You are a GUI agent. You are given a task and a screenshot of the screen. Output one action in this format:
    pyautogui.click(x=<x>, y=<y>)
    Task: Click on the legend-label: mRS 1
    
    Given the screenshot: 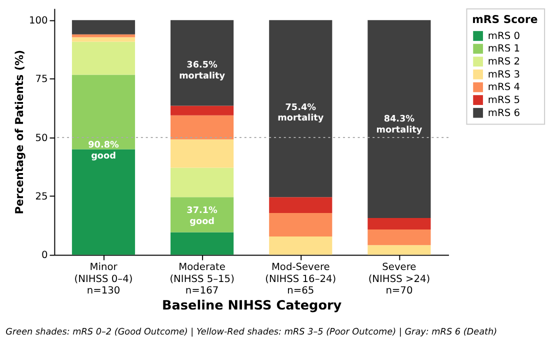 What is the action you would take?
    pyautogui.click(x=504, y=49)
    